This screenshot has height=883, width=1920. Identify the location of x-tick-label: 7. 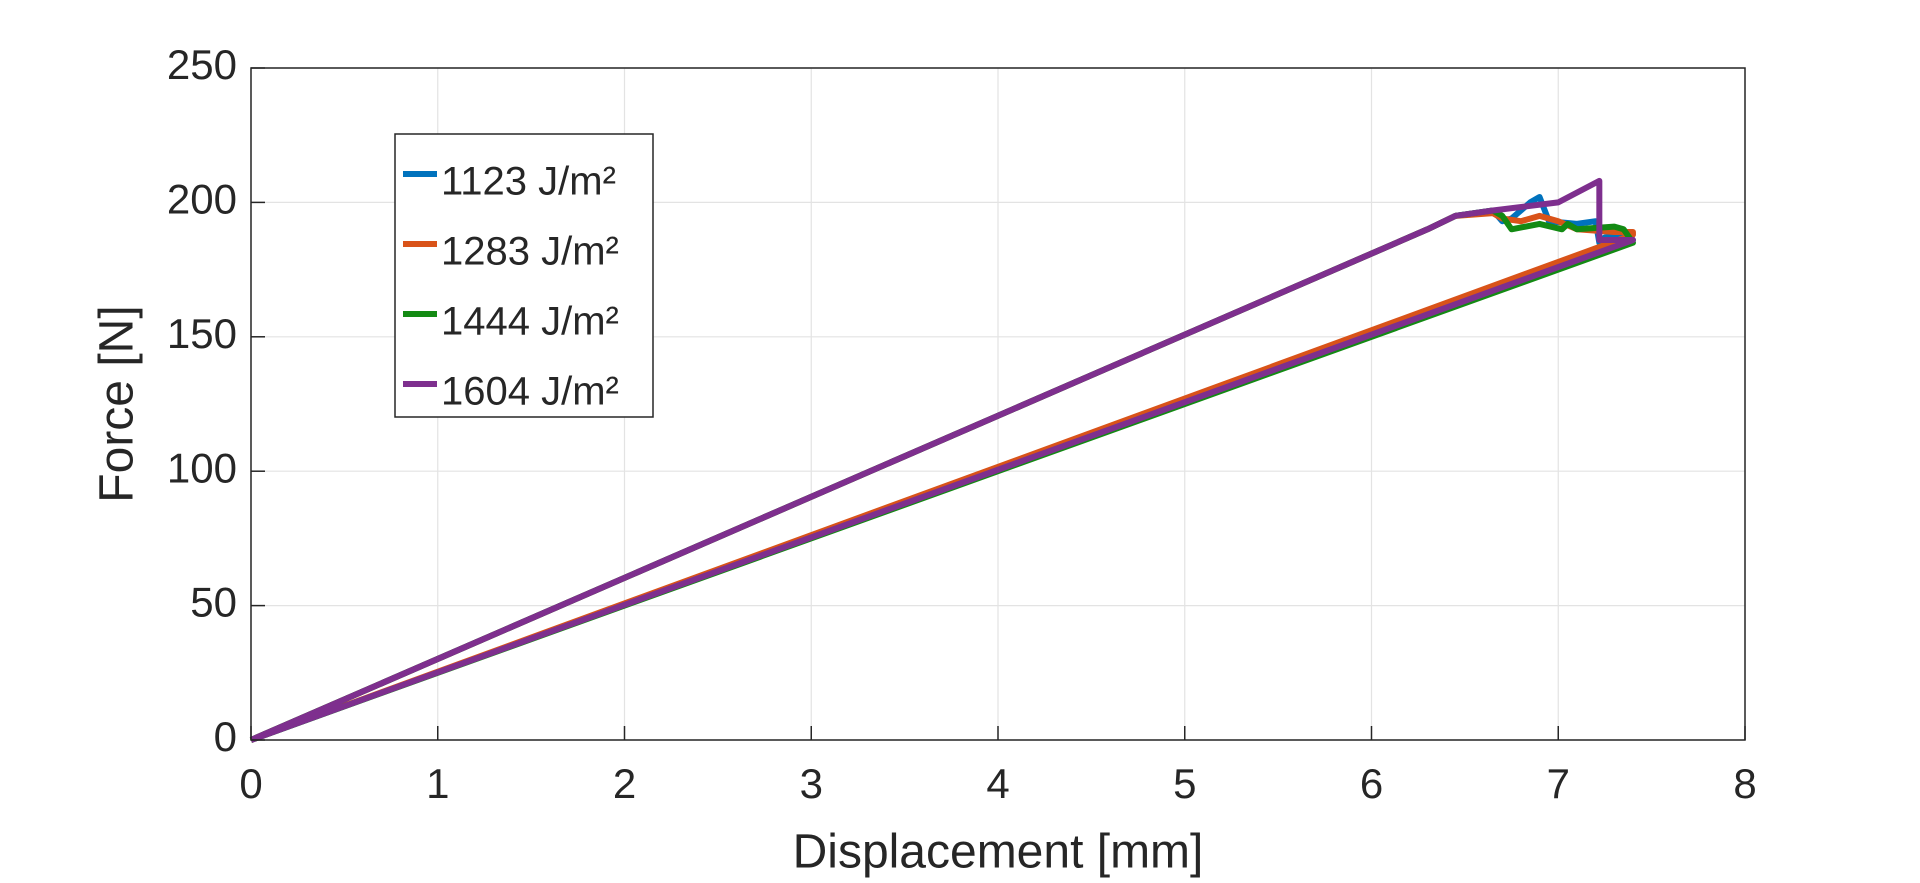
(1558, 783).